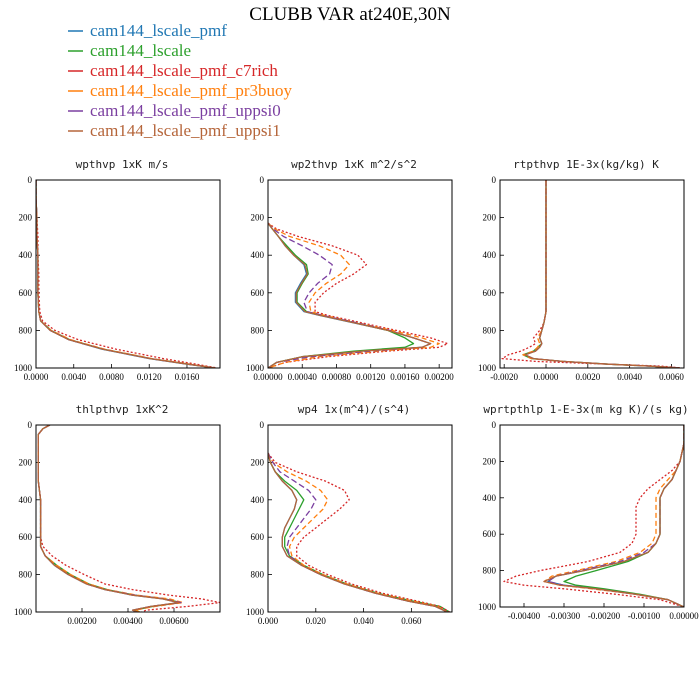 This screenshot has width=700, height=700. What do you see at coordinates (128, 621) in the screenshot?
I see `xtick-label-3-1: 0.00400` at bounding box center [128, 621].